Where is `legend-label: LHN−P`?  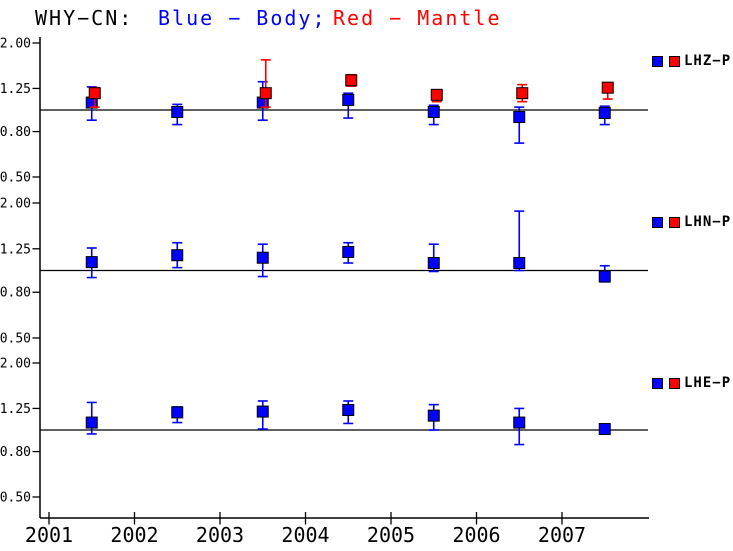 legend-label: LHN−P is located at coordinates (708, 222).